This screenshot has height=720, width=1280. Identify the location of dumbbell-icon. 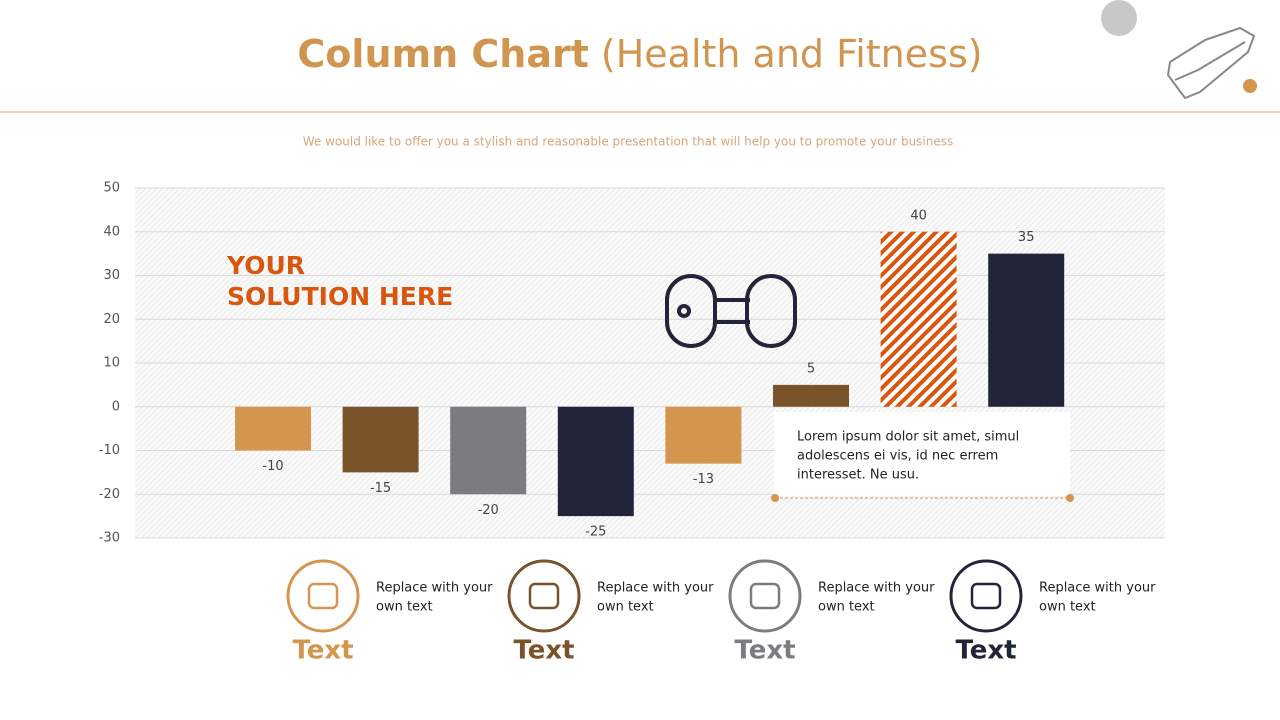
(731, 311).